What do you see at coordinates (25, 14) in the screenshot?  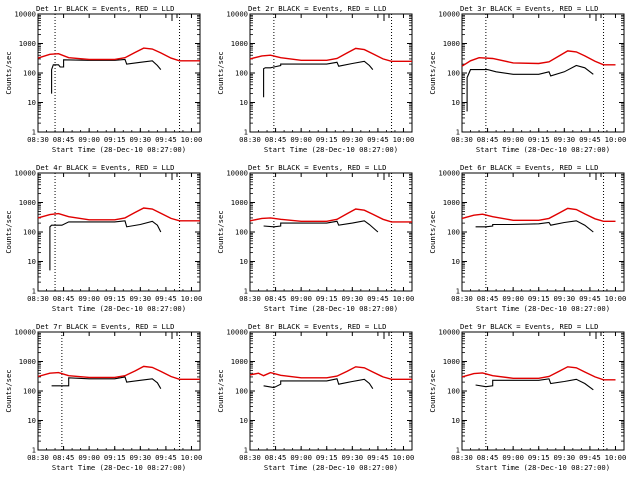 I see `y-tick-label: 10000` at bounding box center [25, 14].